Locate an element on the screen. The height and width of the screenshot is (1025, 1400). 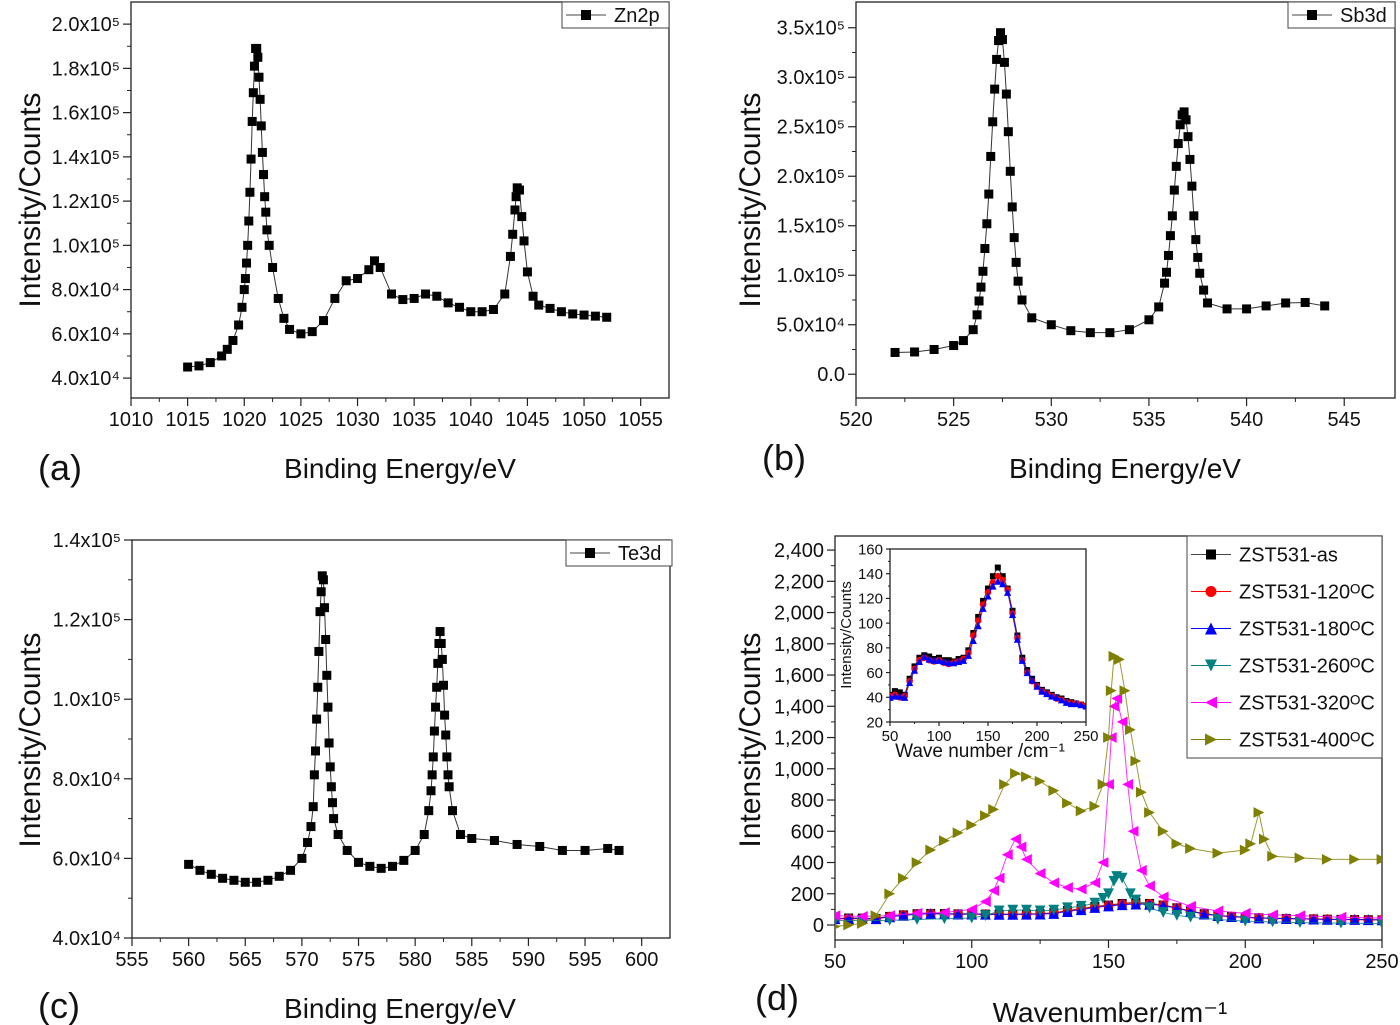
legend-marker is located at coordinates (1211, 739).